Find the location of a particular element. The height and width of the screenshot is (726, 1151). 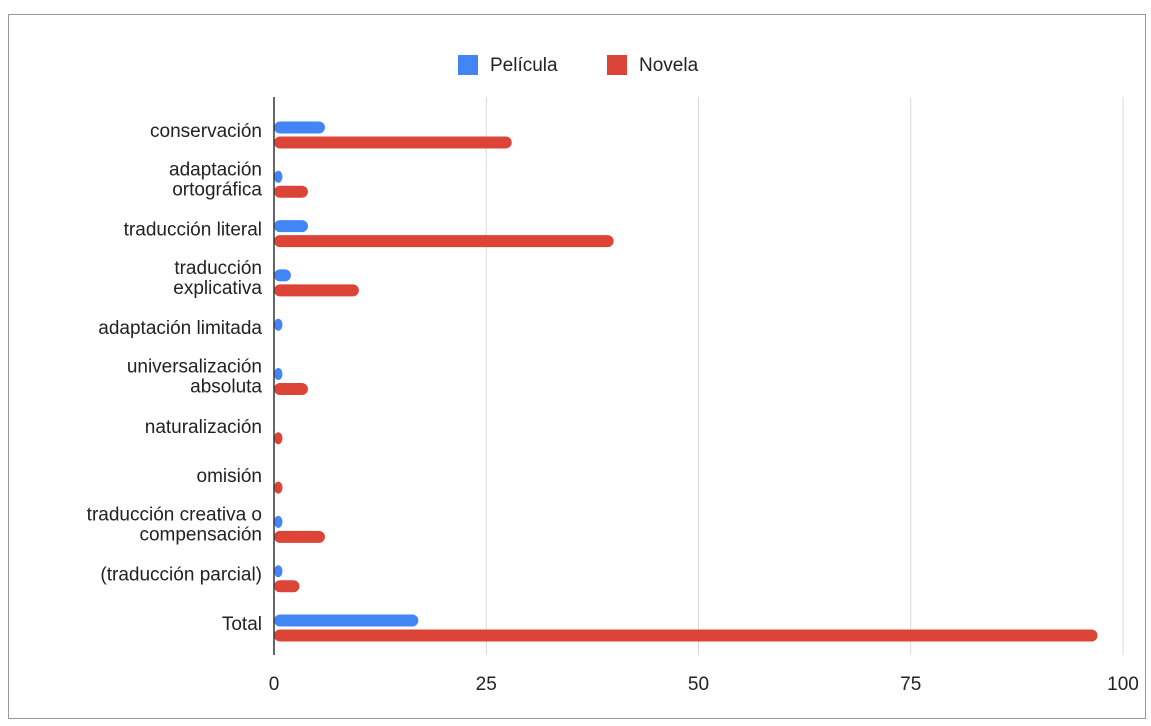

x-tick-label: 50 is located at coordinates (698, 684).